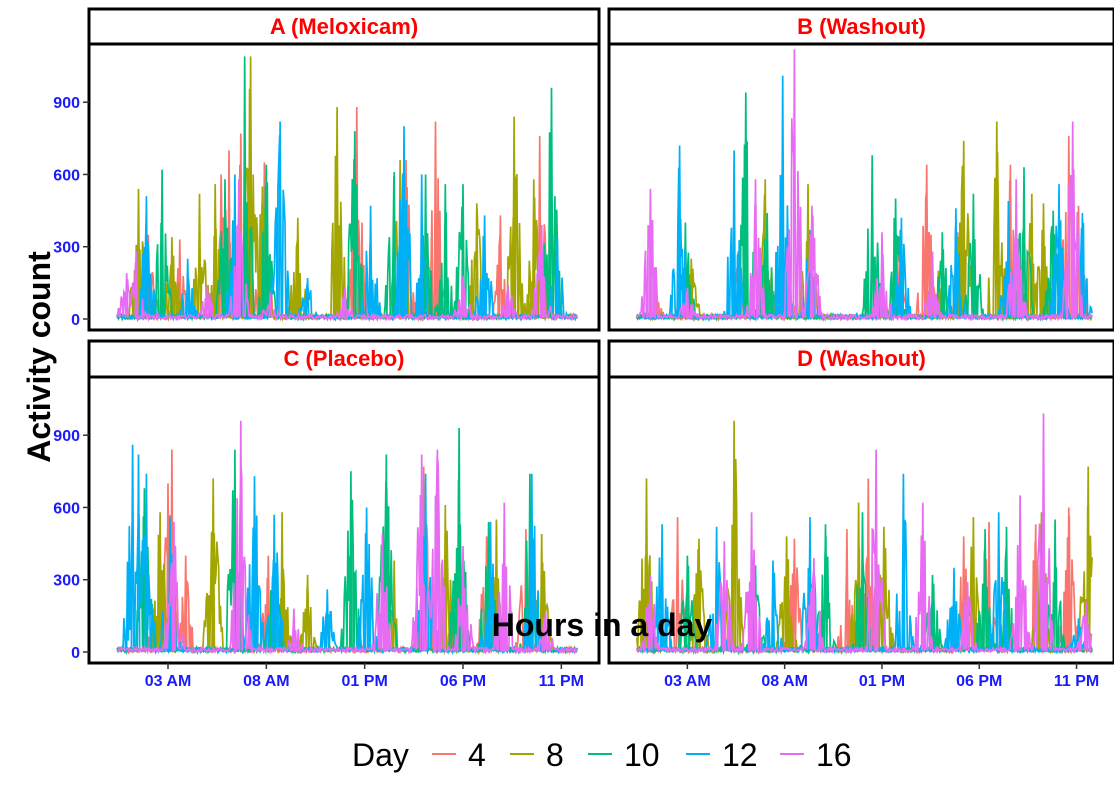 Image resolution: width=1114 pixels, height=788 pixels. I want to click on x-axis-title: Hours in a day, so click(602, 625).